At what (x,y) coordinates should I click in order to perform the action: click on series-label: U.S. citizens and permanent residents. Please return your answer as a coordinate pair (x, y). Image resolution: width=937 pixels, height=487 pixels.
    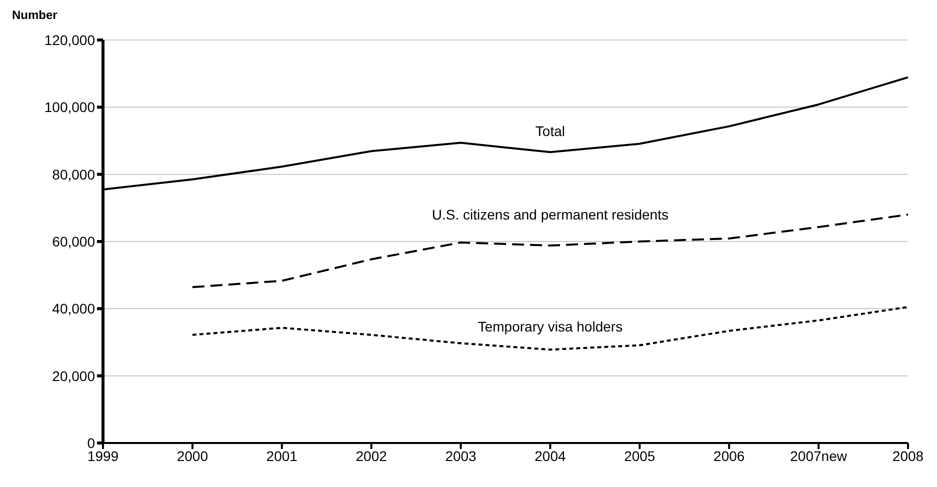
    Looking at the image, I should click on (550, 214).